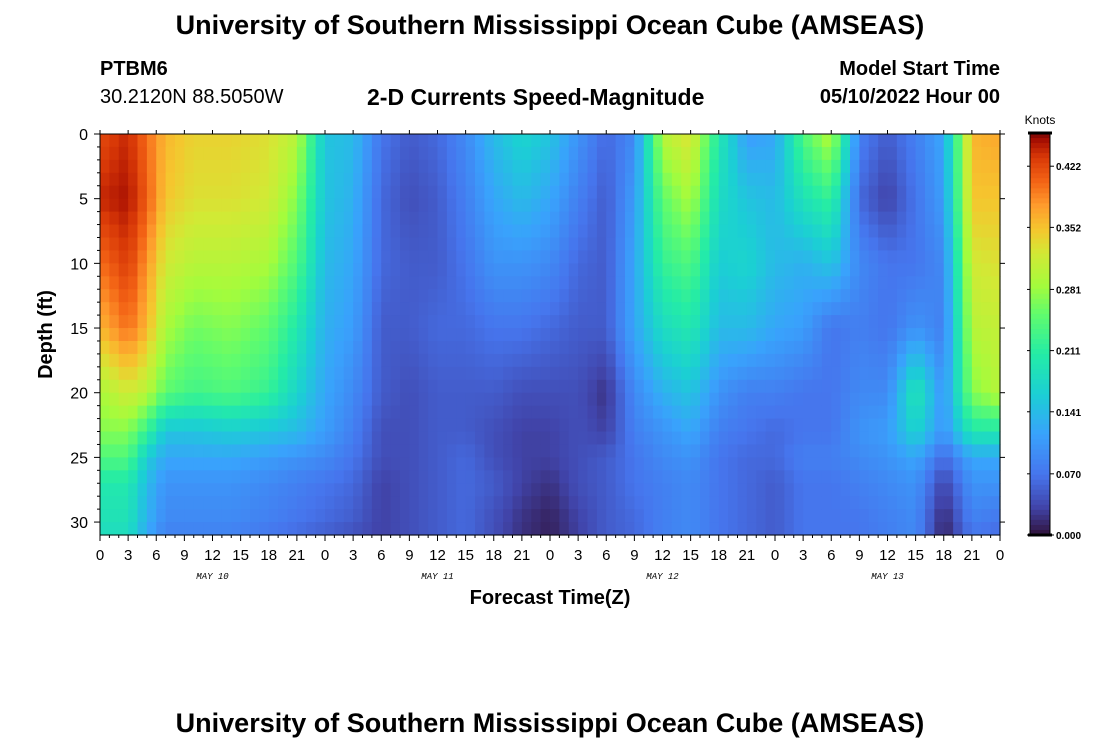  Describe the element at coordinates (1068, 475) in the screenshot. I see `colorbar-tick-label: 0.070` at that location.